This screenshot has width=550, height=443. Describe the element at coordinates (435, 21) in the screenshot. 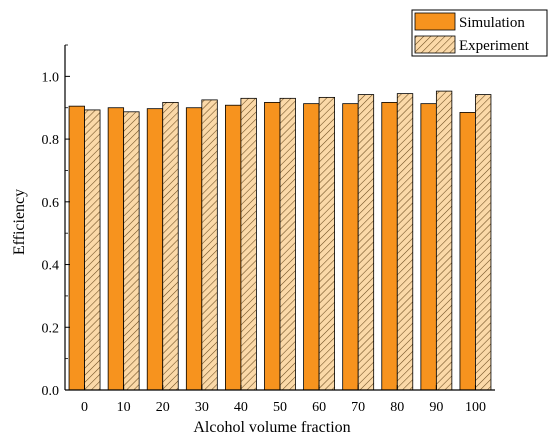

I see `legend-swatch-simulation` at that location.